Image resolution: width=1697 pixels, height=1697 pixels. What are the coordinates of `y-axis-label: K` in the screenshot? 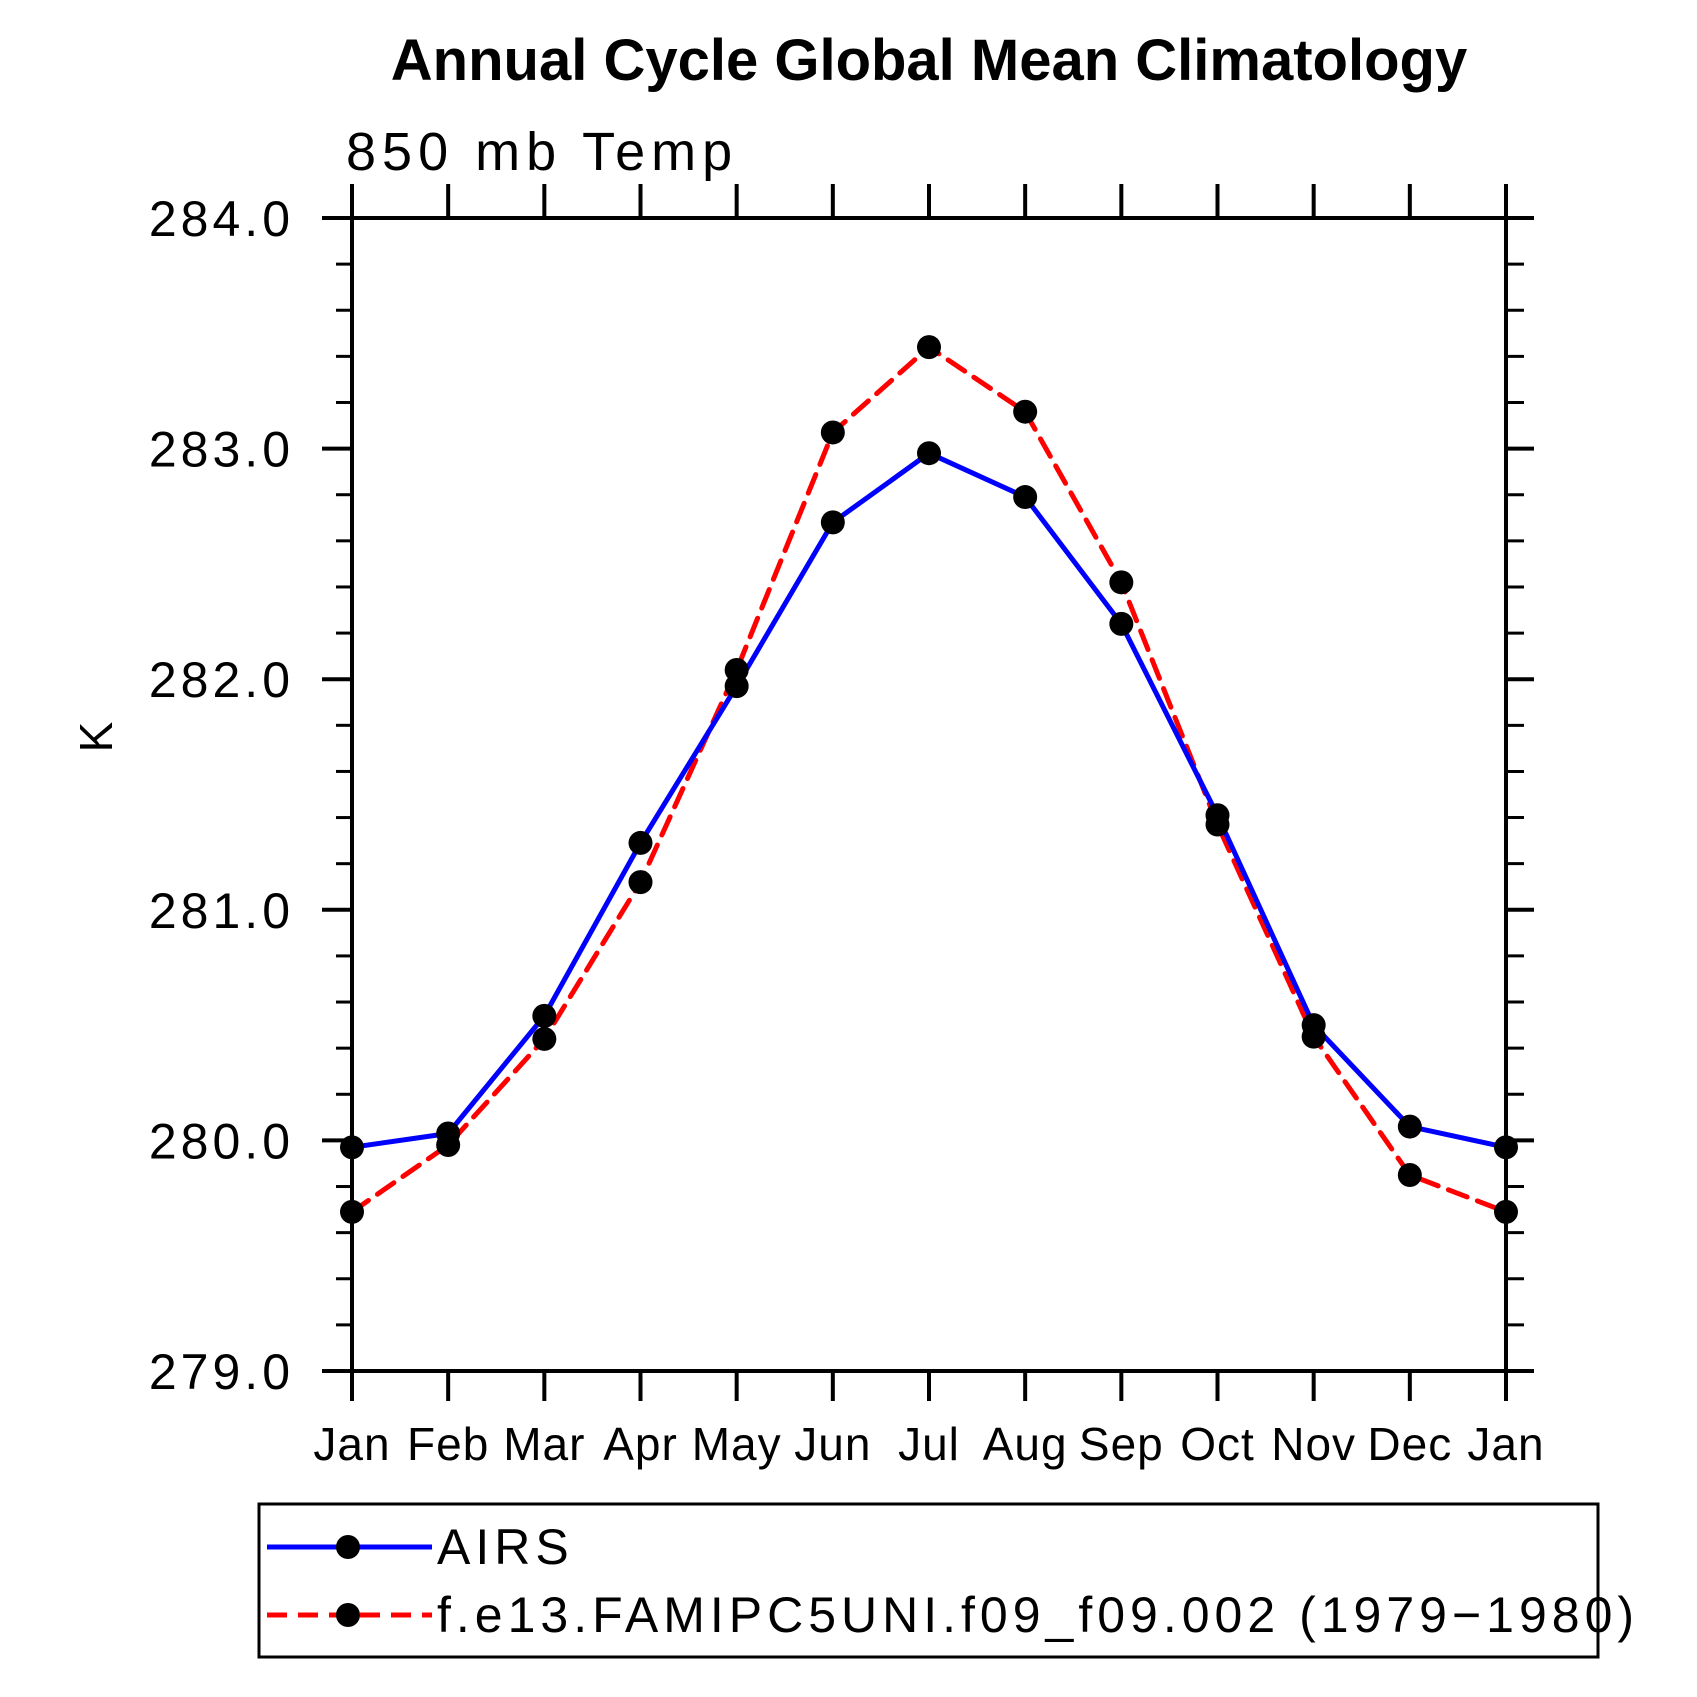 It's located at (96, 736).